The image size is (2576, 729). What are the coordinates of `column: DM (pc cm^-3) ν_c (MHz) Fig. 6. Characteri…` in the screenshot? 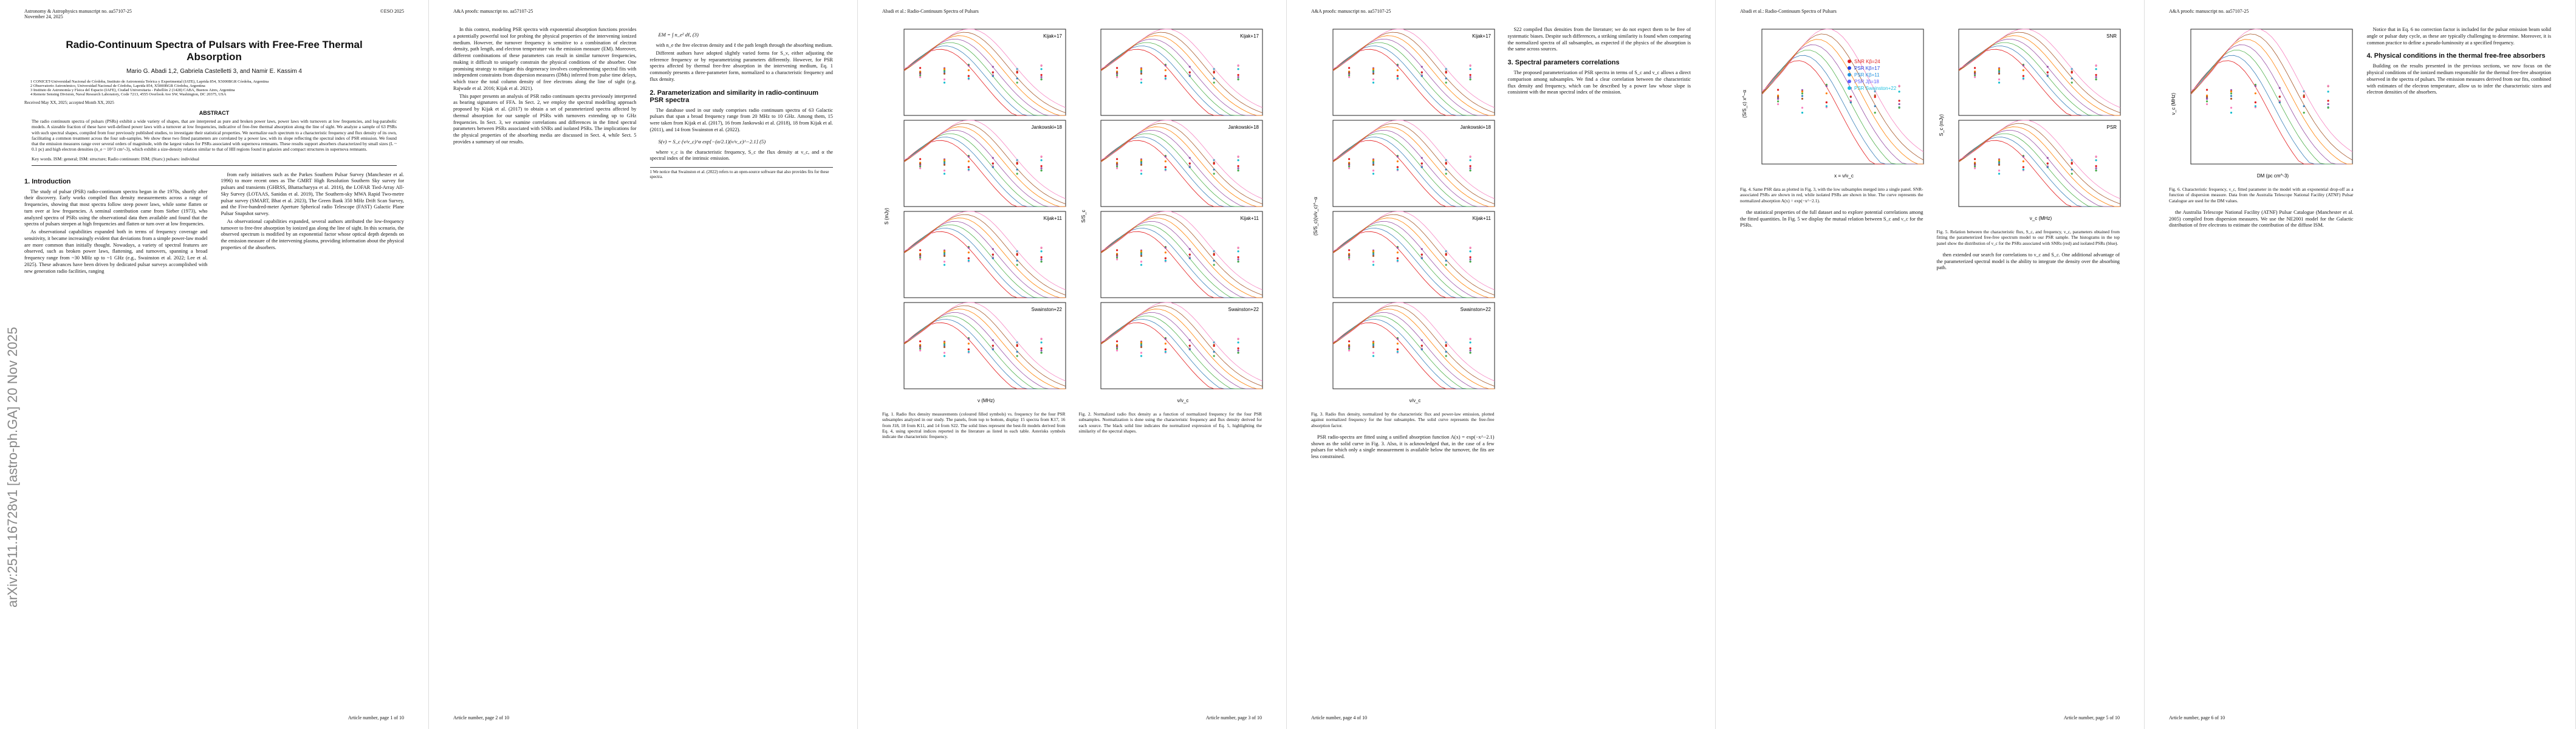 It's located at (2261, 128).